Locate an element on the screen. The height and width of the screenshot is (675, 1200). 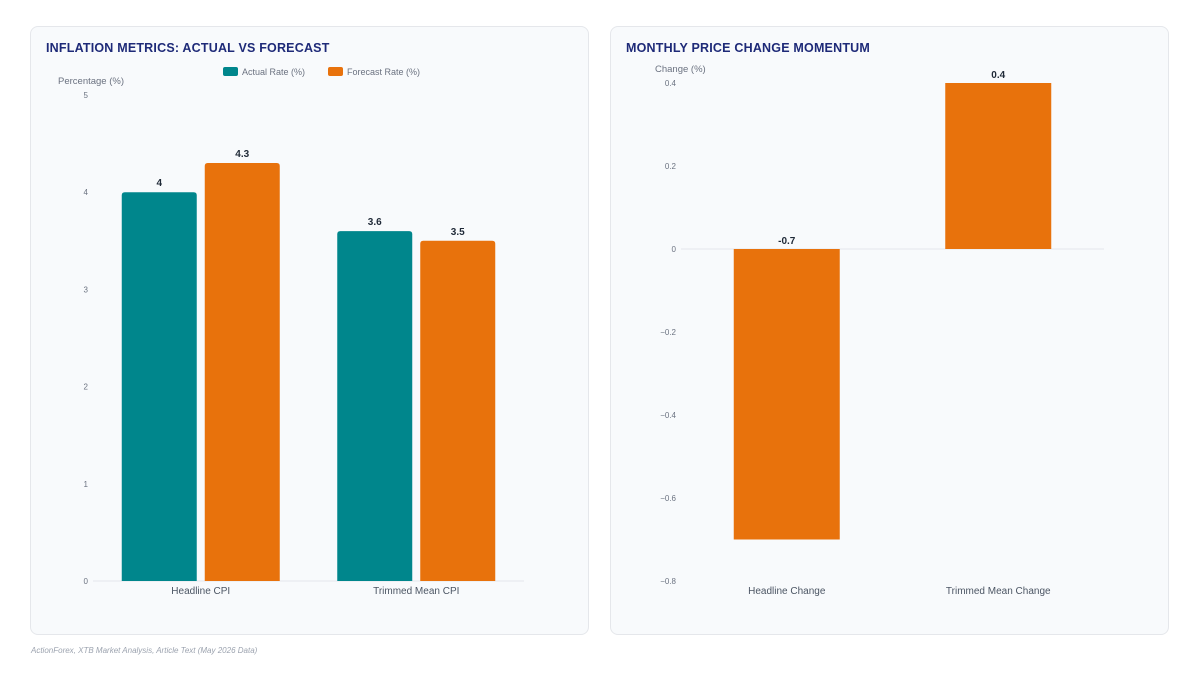
chart-title: INFLATION METRICS: ACTUAL VS FORECAST is located at coordinates (188, 48).